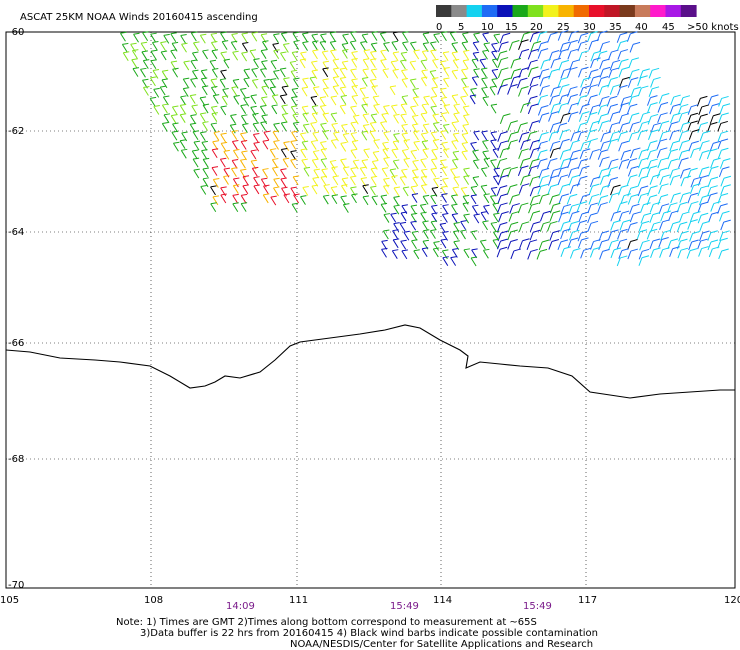 This screenshot has width=740, height=650. I want to click on longitude-labels: 105 108 111 114 117 120, so click(370, 600).